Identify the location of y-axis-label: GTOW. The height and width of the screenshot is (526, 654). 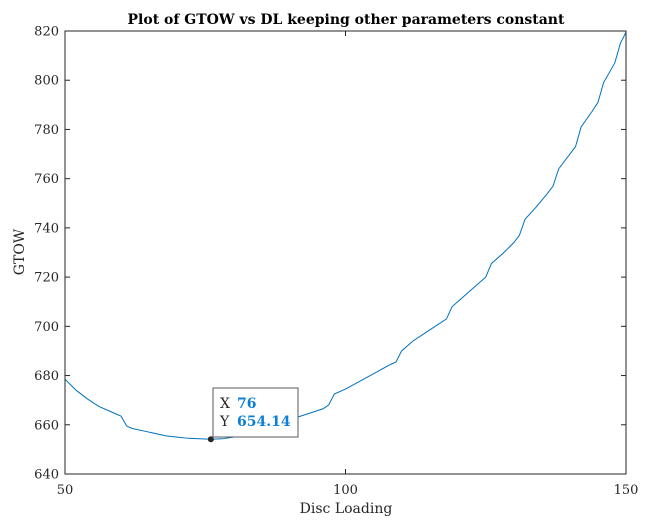
(20, 251).